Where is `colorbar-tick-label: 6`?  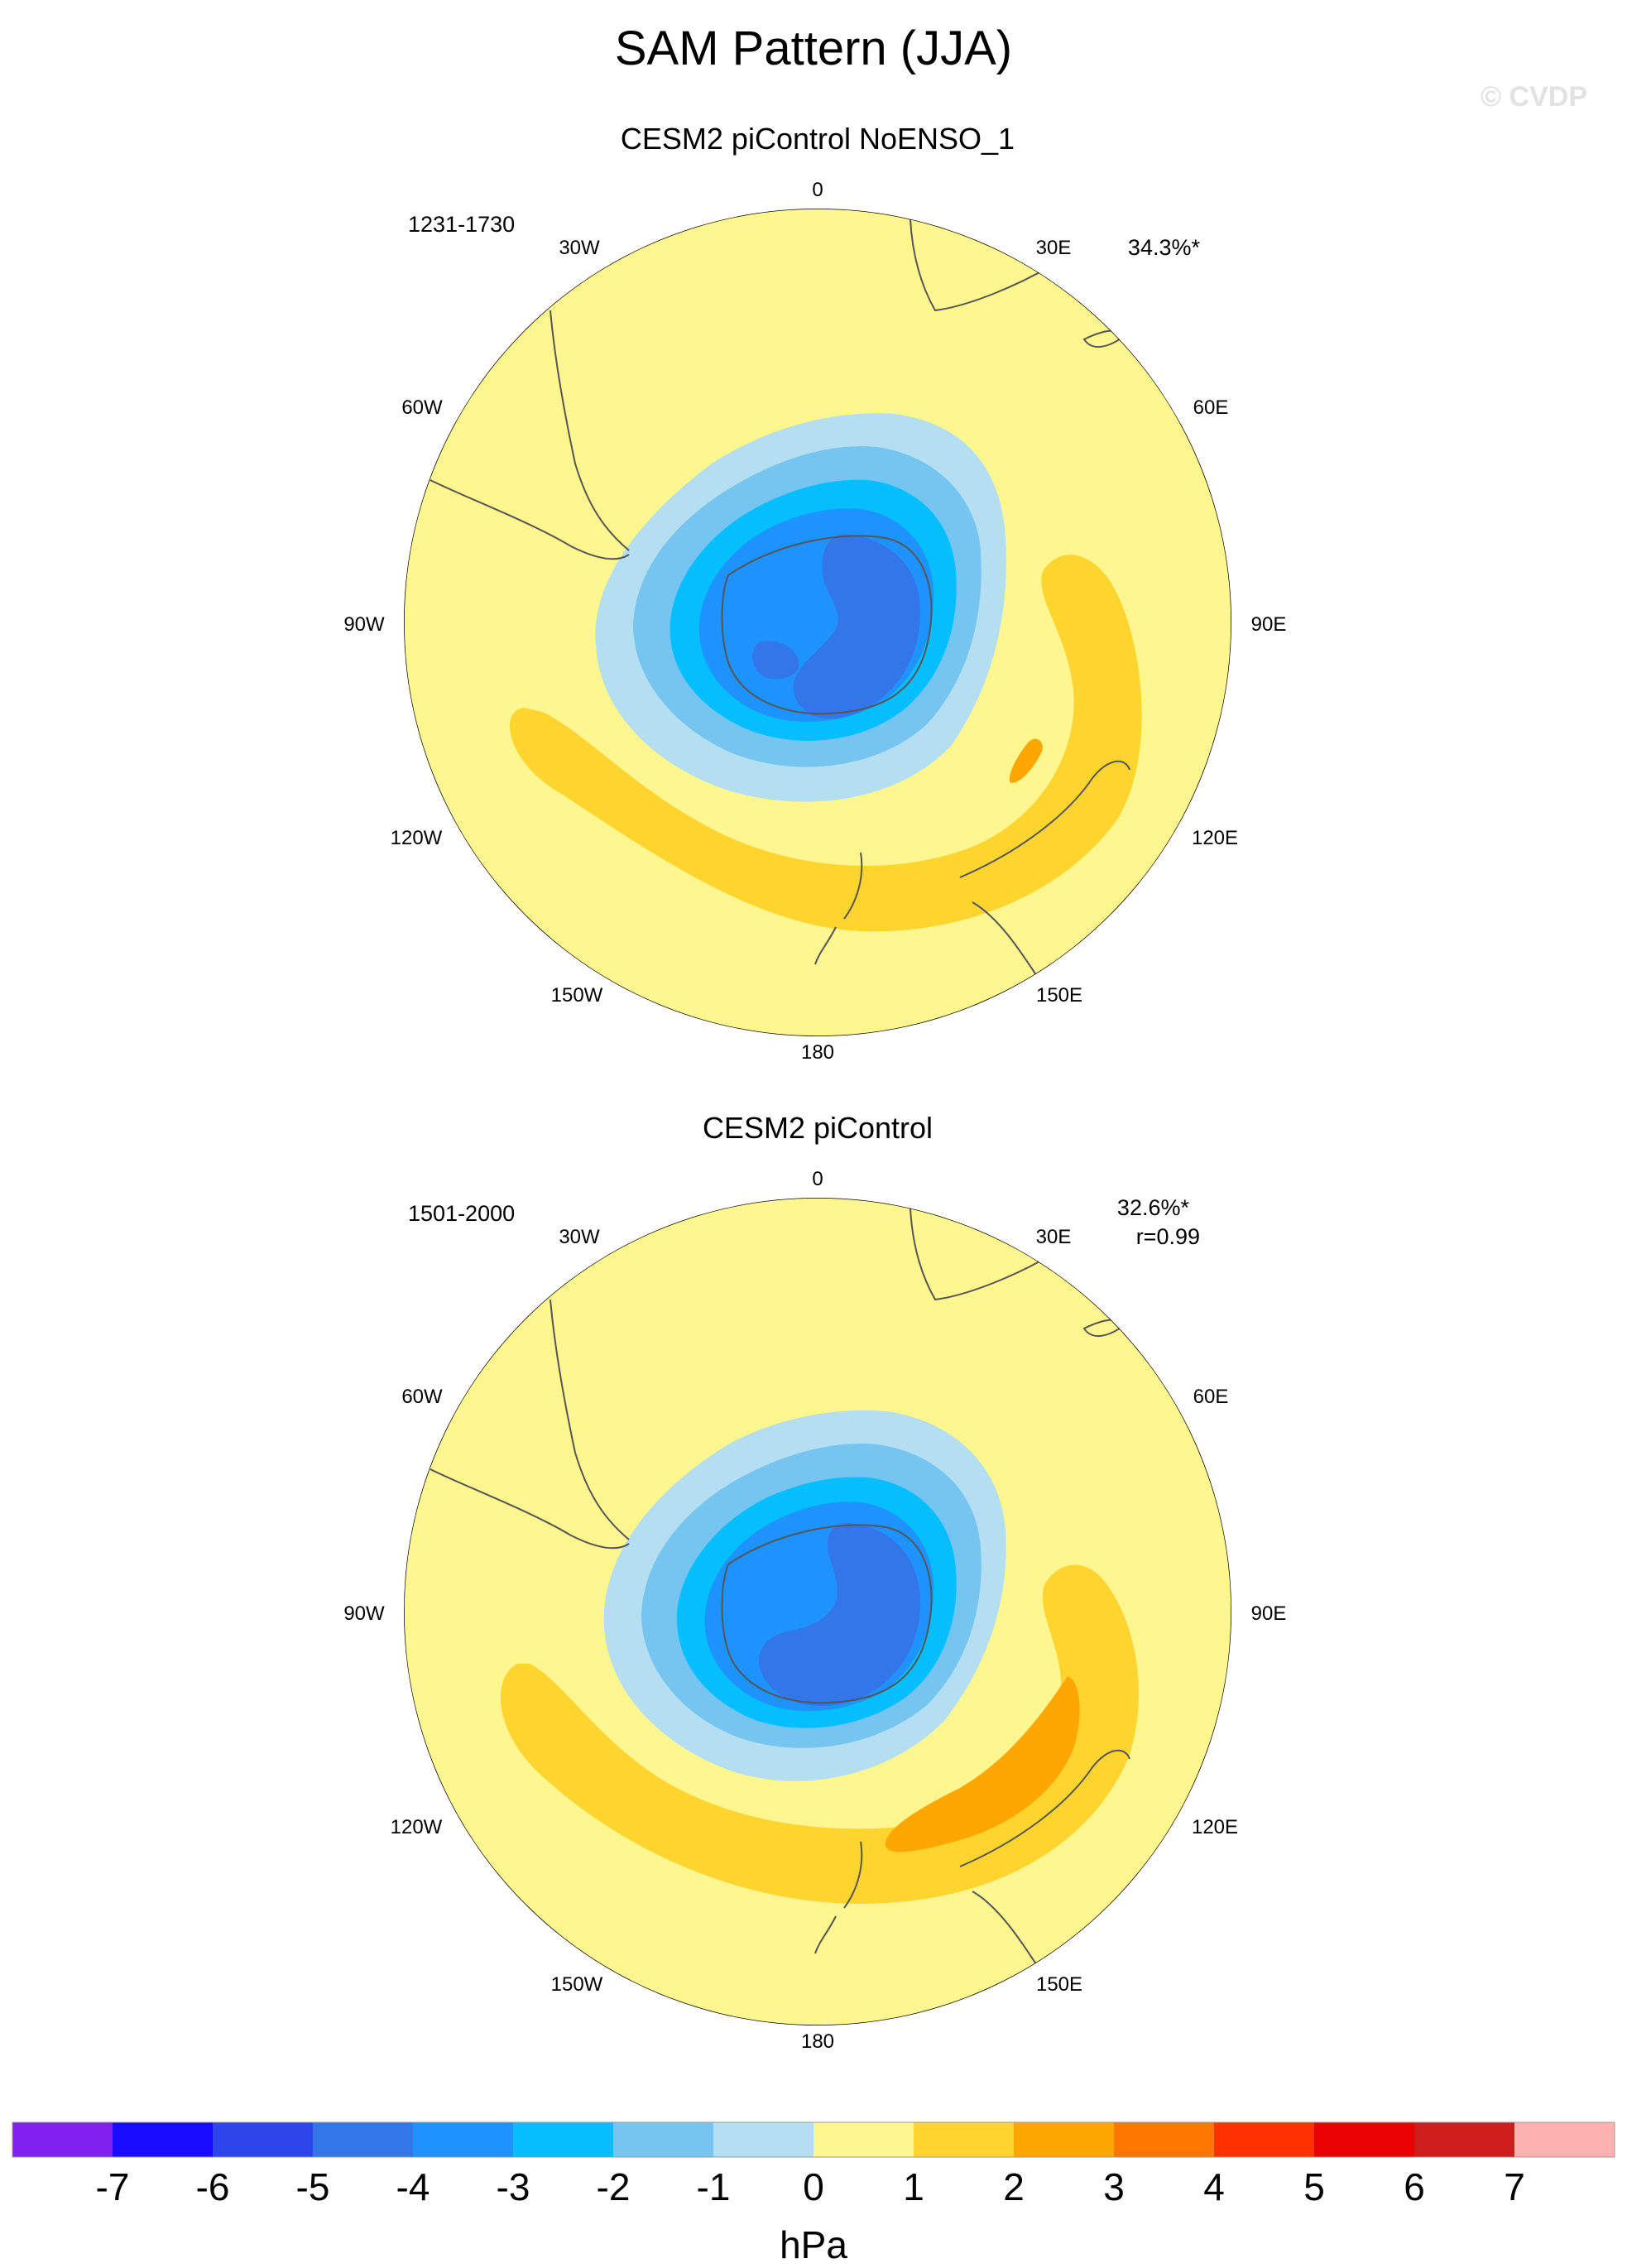 colorbar-tick-label: 6 is located at coordinates (1414, 2186).